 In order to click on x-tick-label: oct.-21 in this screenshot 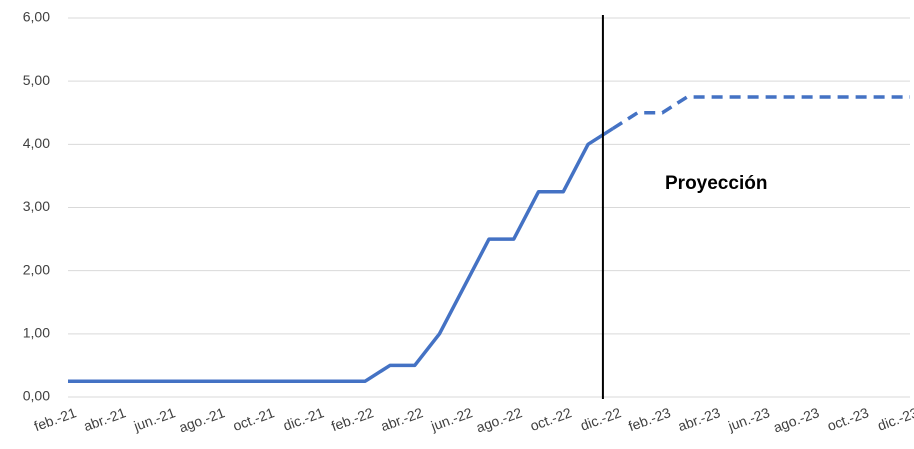, I will do `click(254, 419)`.